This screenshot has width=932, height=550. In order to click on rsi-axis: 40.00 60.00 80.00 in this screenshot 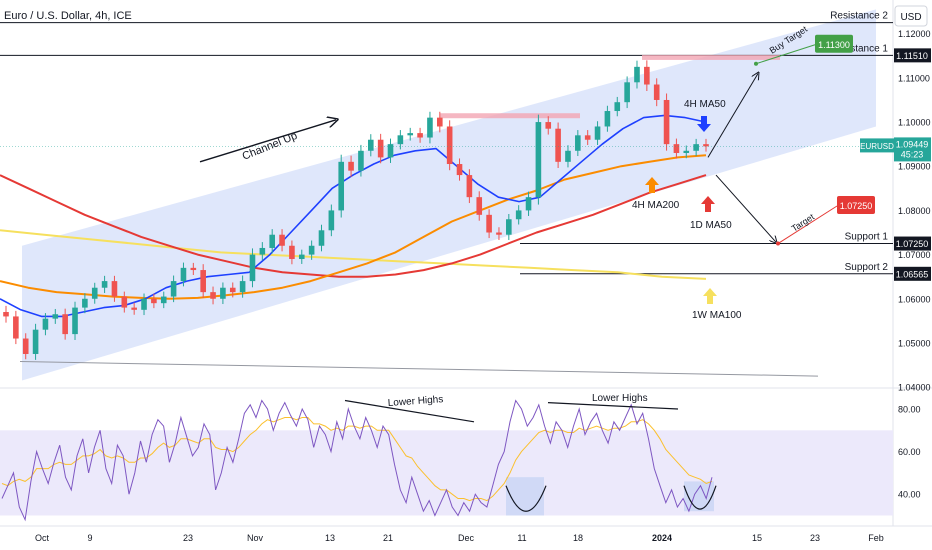, I will do `click(909, 452)`.